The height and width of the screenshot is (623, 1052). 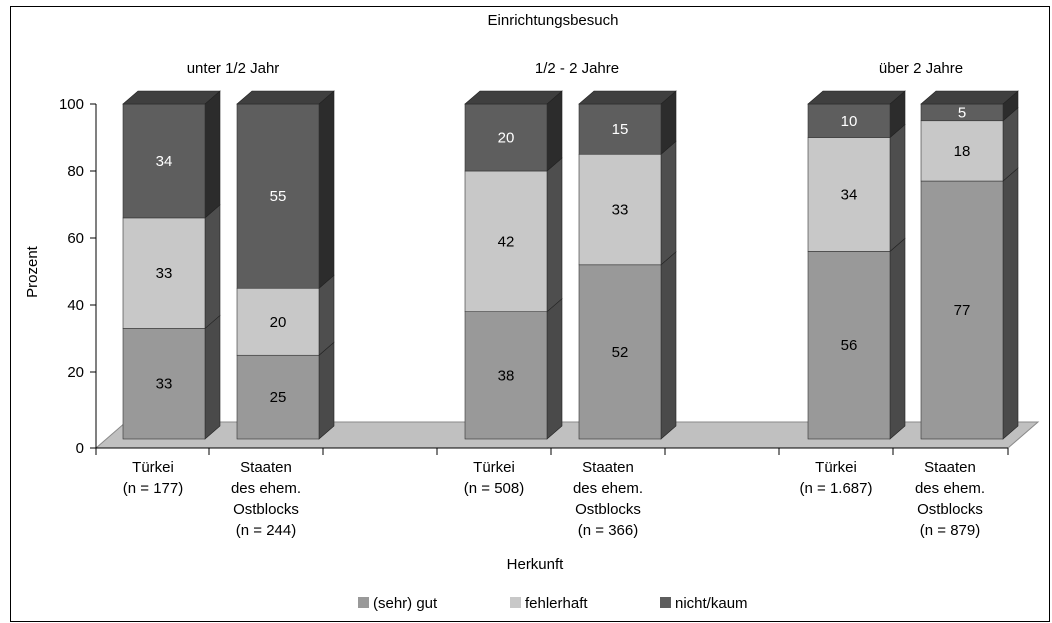 I want to click on bar-value-label: 52, so click(x=620, y=352).